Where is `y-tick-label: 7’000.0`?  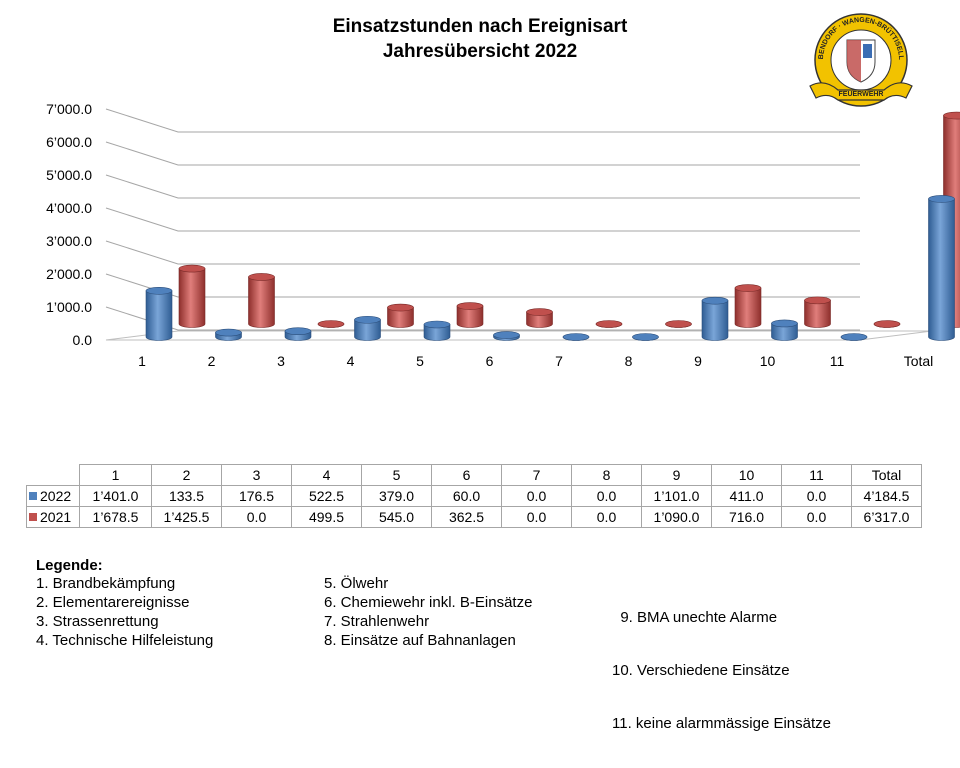 y-tick-label: 7’000.0 is located at coordinates (69, 109).